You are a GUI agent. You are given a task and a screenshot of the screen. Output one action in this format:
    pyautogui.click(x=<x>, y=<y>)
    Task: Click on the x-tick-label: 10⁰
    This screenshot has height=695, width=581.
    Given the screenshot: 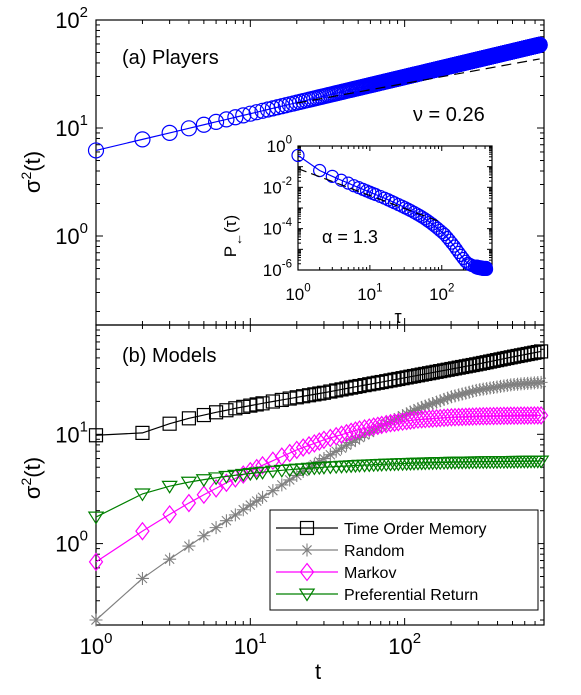 What is the action you would take?
    pyautogui.click(x=96, y=644)
    